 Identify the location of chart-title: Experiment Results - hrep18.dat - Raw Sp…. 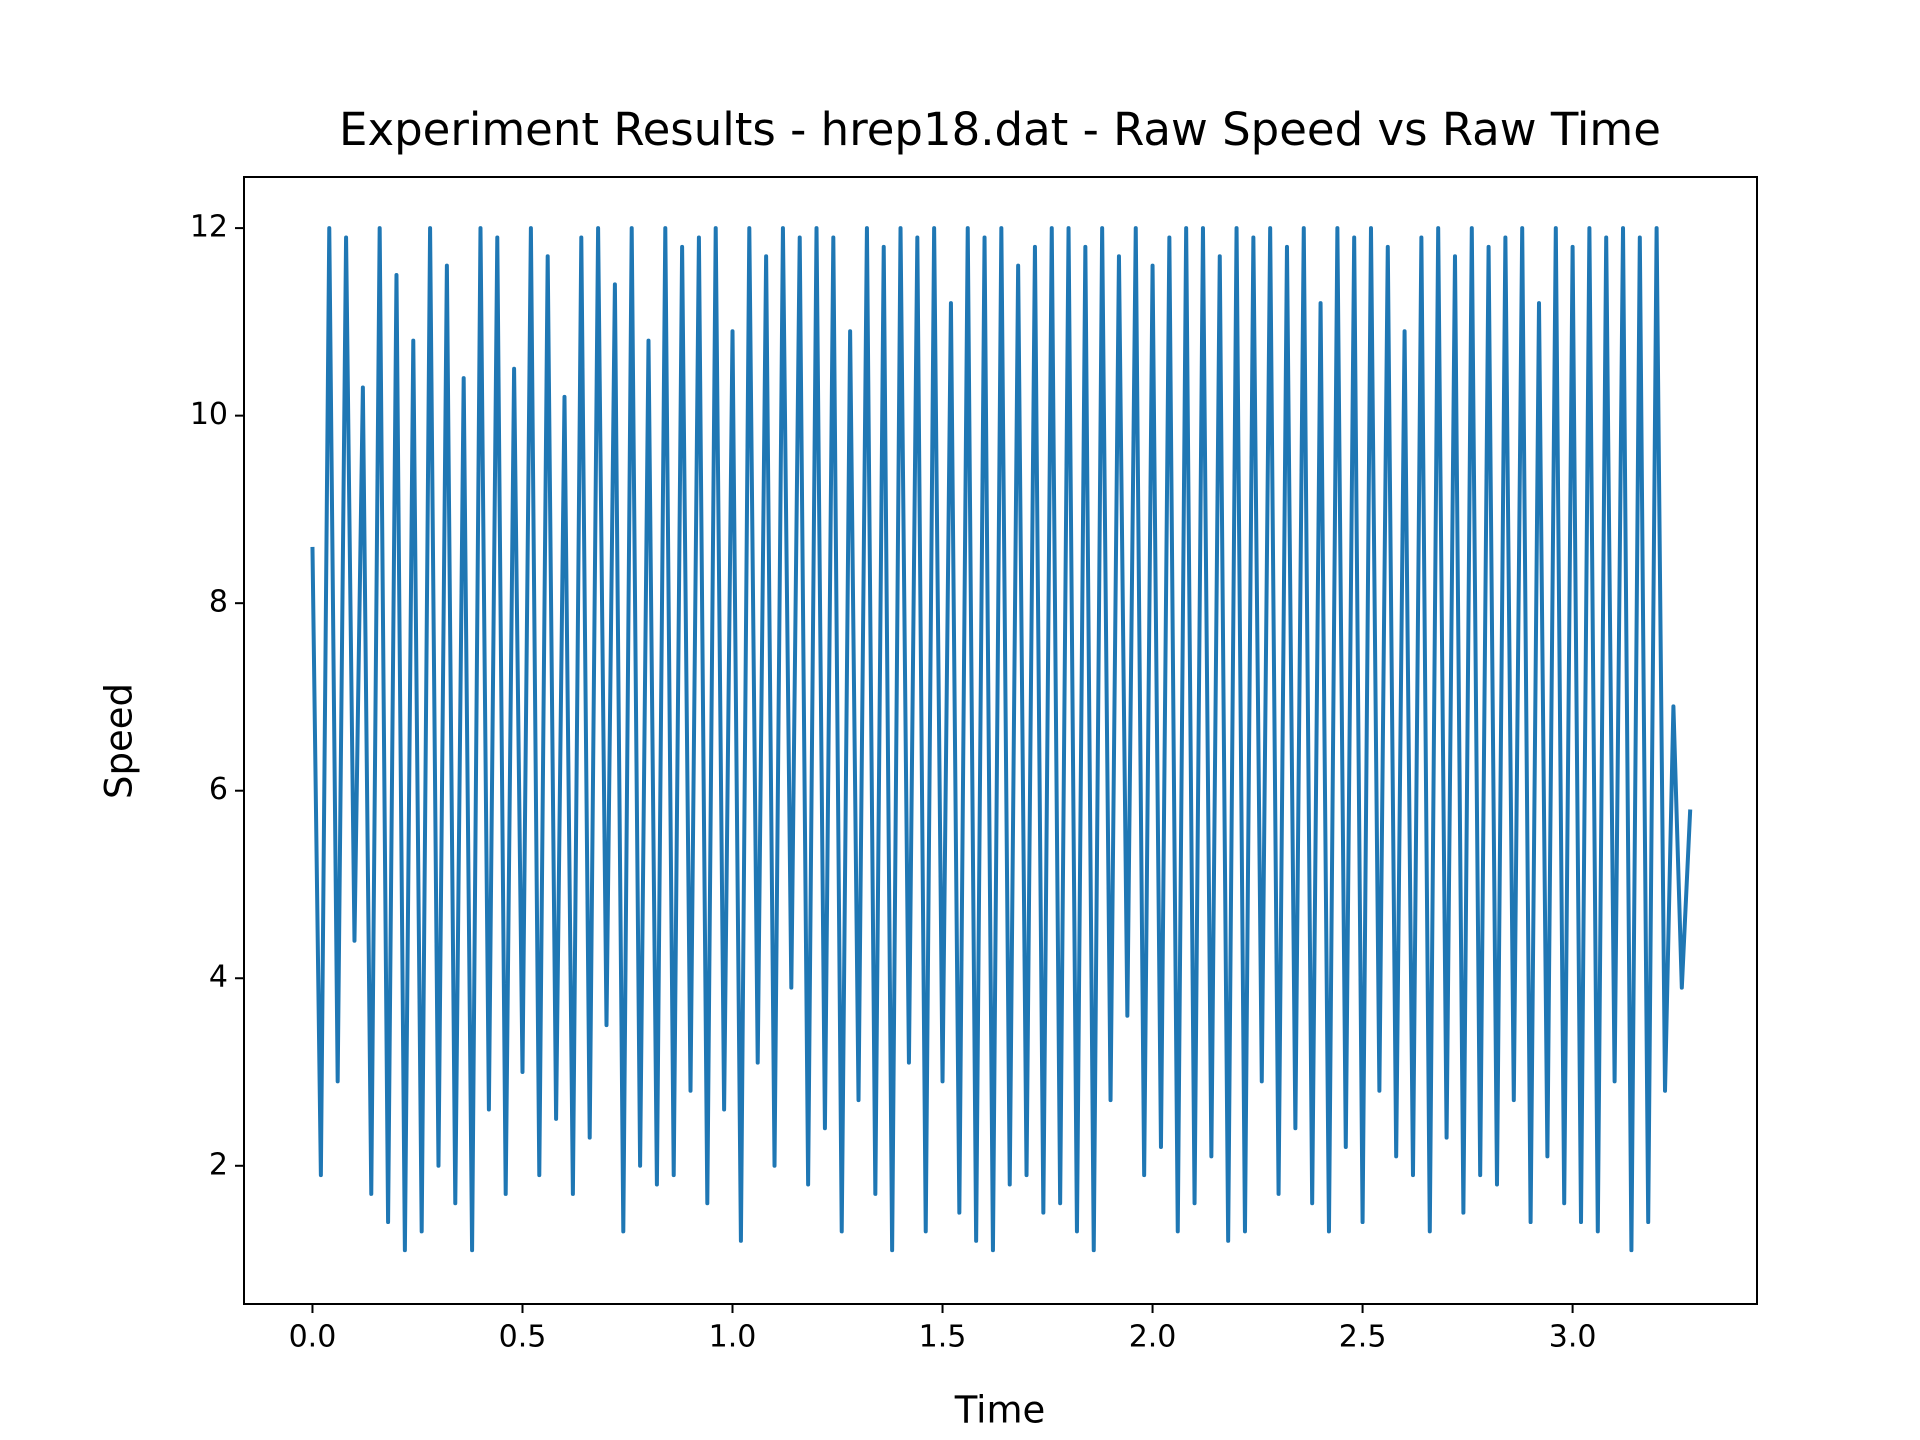
(1000, 129).